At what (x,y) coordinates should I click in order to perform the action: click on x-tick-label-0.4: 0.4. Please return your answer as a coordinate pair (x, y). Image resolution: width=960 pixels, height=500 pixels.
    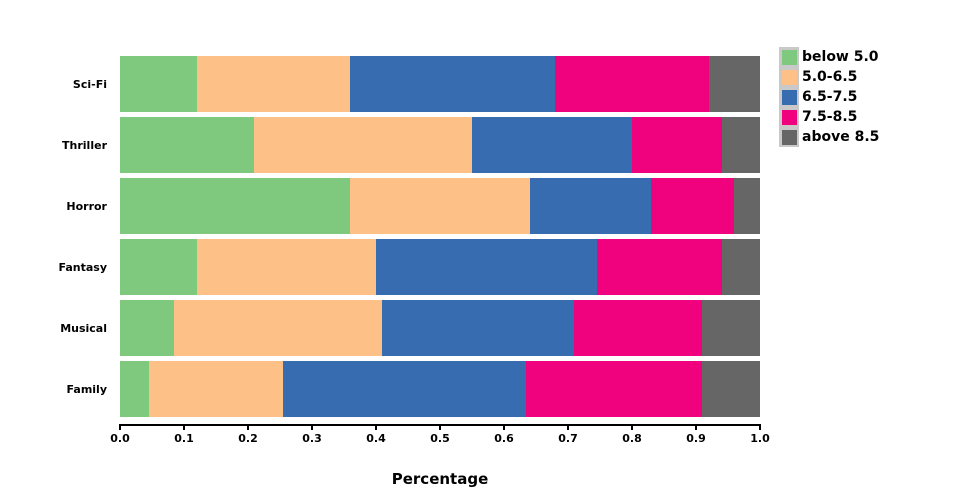
    Looking at the image, I should click on (376, 438).